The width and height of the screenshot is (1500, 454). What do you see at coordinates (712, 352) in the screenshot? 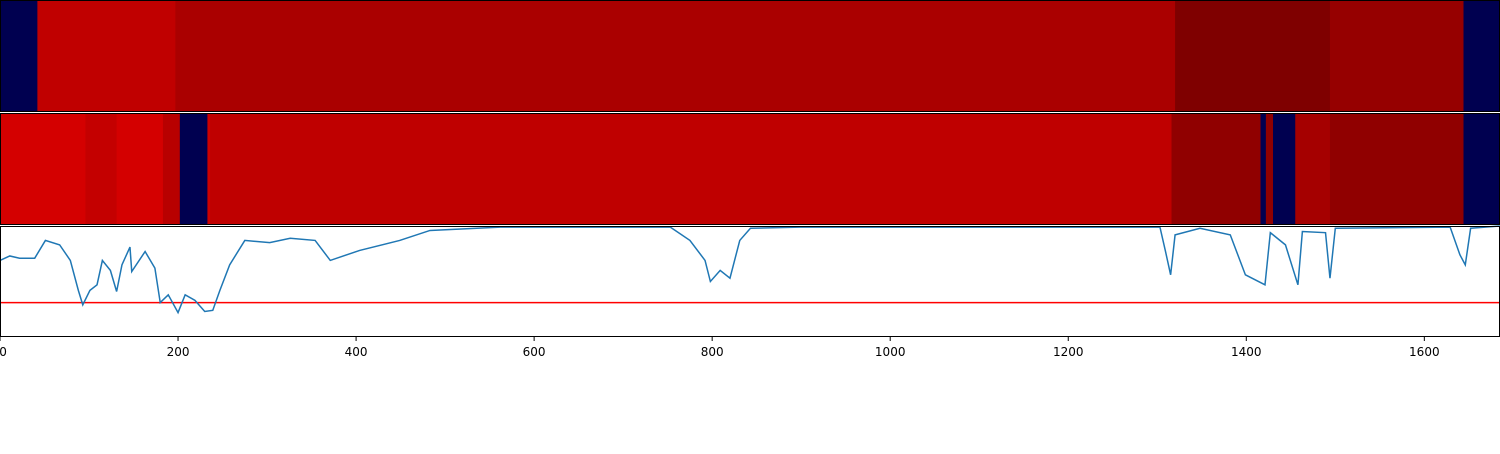
I see `x-tick-label: 800` at bounding box center [712, 352].